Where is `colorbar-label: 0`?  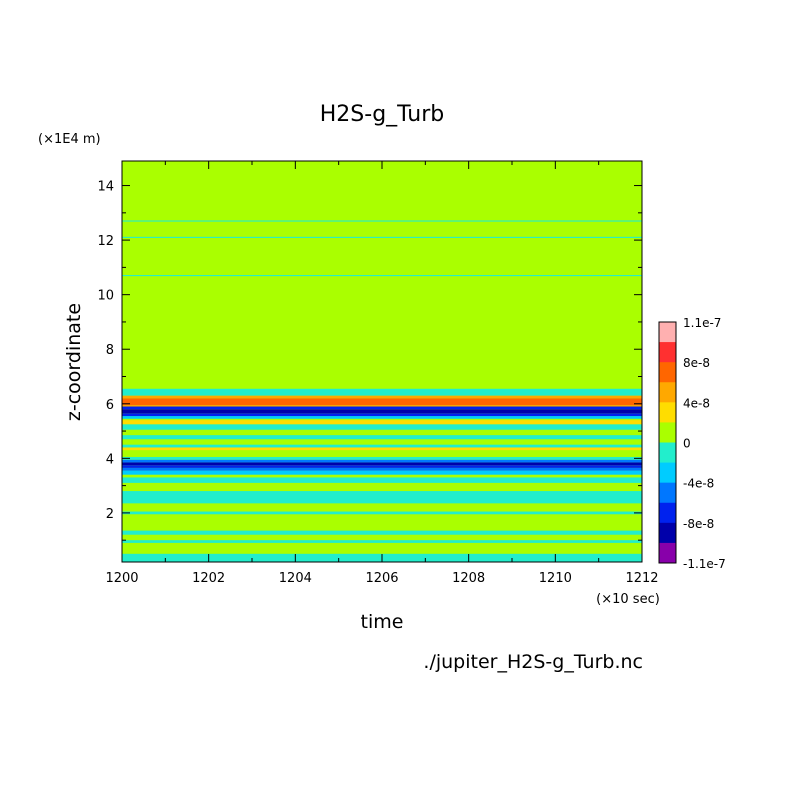
colorbar-label: 0 is located at coordinates (687, 444).